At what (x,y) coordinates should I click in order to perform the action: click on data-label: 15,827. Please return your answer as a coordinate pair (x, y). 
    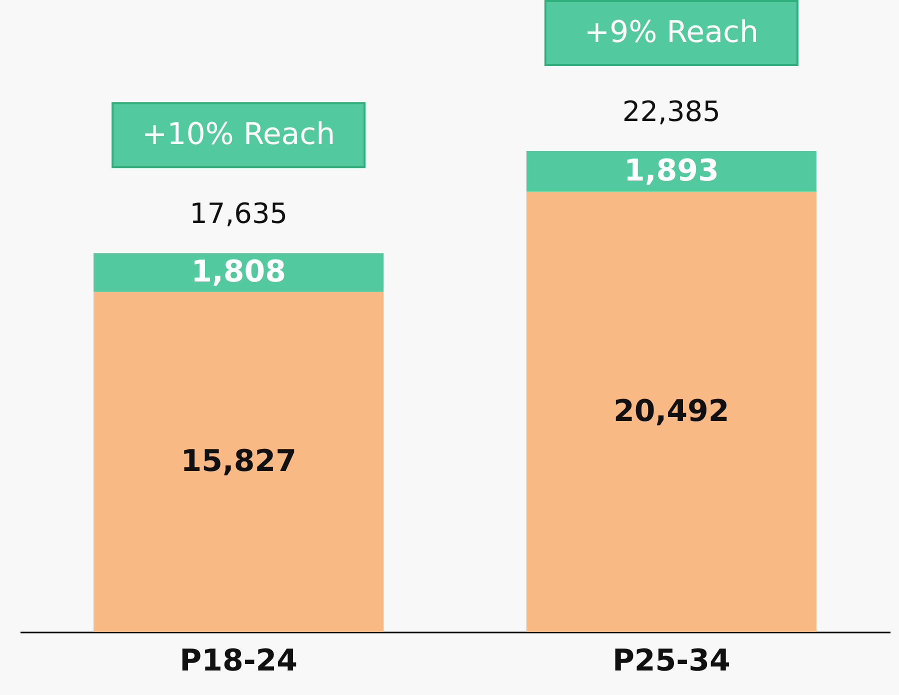
    Looking at the image, I should click on (238, 461).